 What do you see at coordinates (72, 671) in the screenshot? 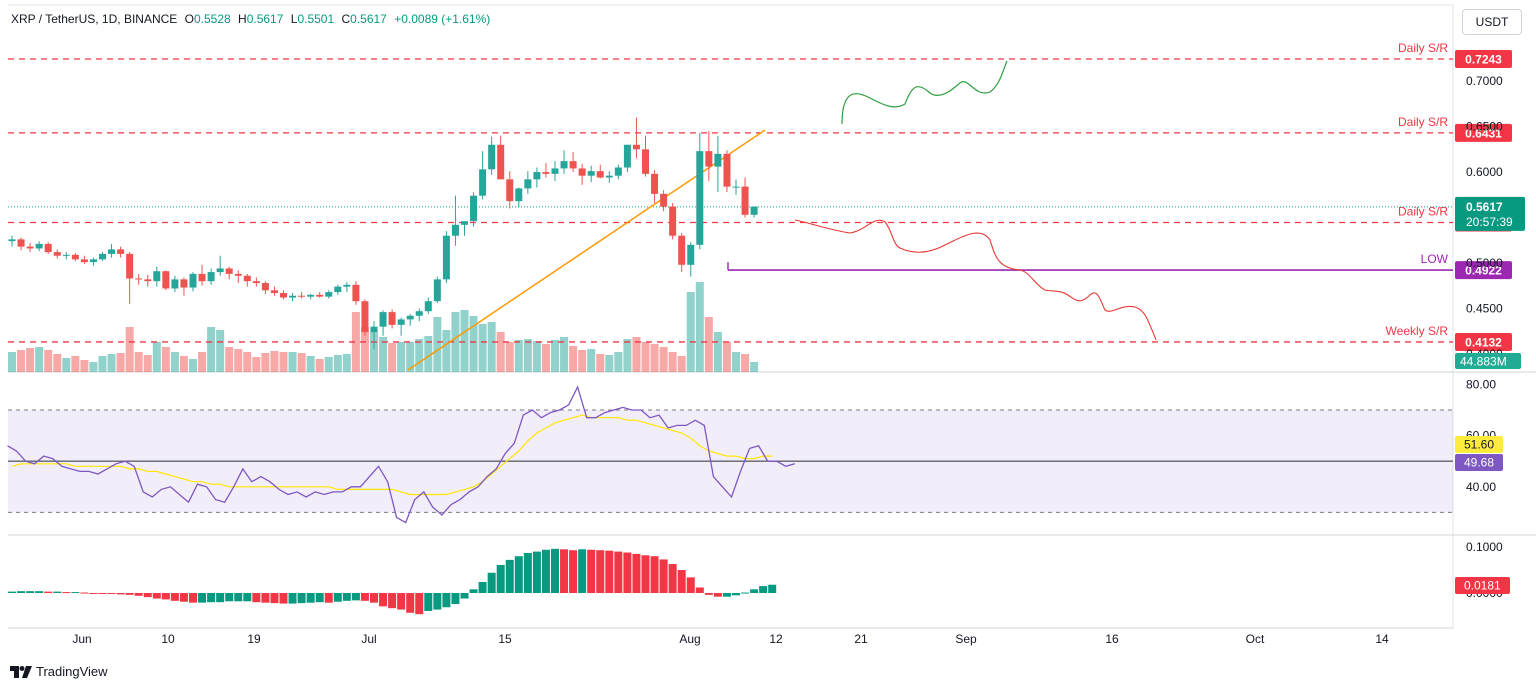
I see `tradingview-brand: TradingView` at bounding box center [72, 671].